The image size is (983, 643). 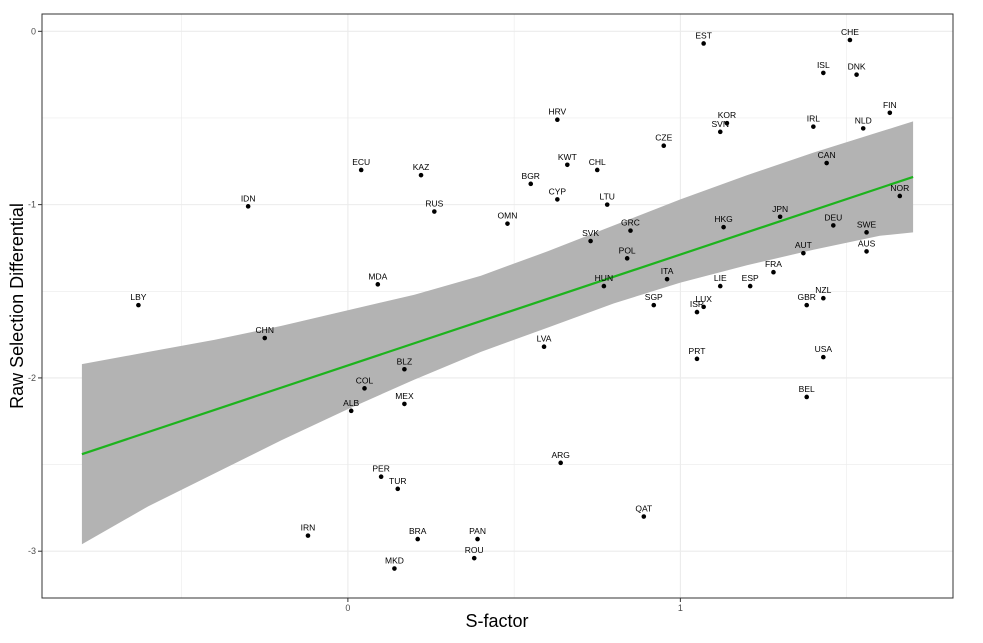 What do you see at coordinates (35, 291) in the screenshot?
I see `y-axis-ticks: 0 -1 -2 -3` at bounding box center [35, 291].